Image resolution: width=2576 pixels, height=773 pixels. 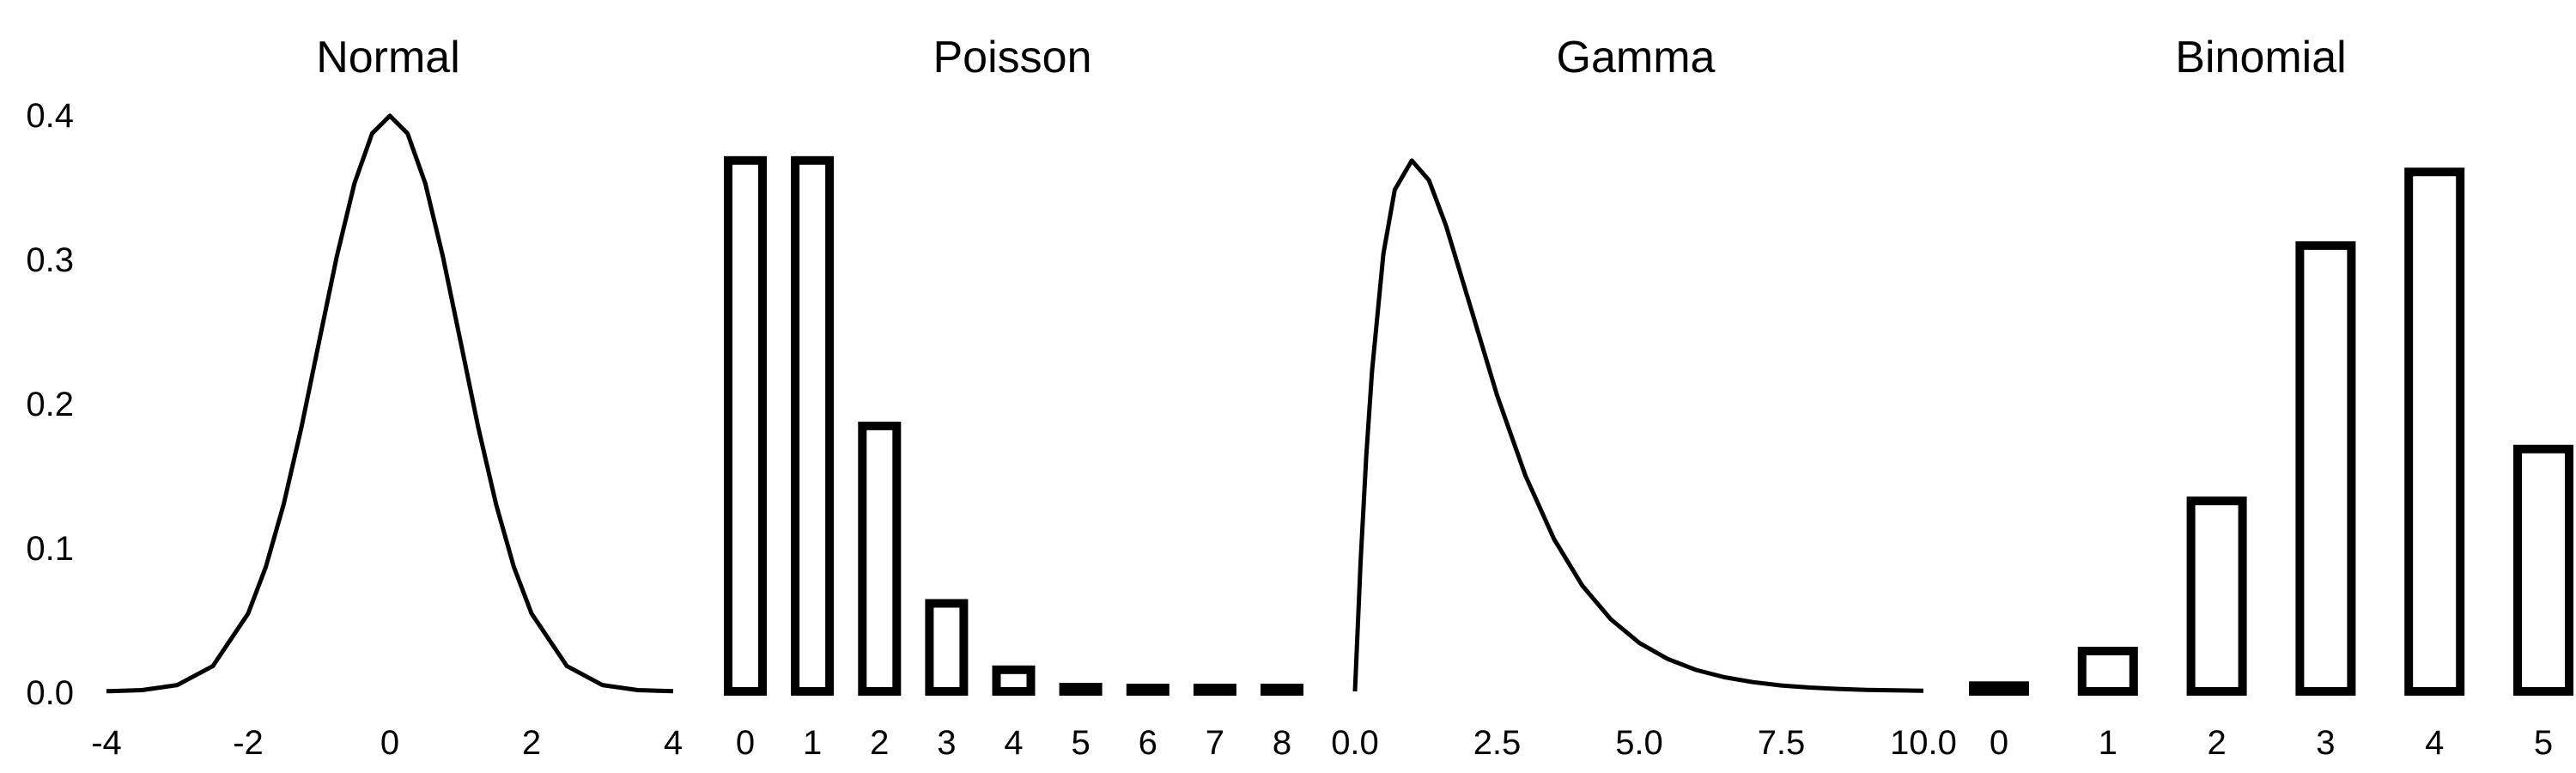 I want to click on x-tick-label: -4, so click(x=106, y=743).